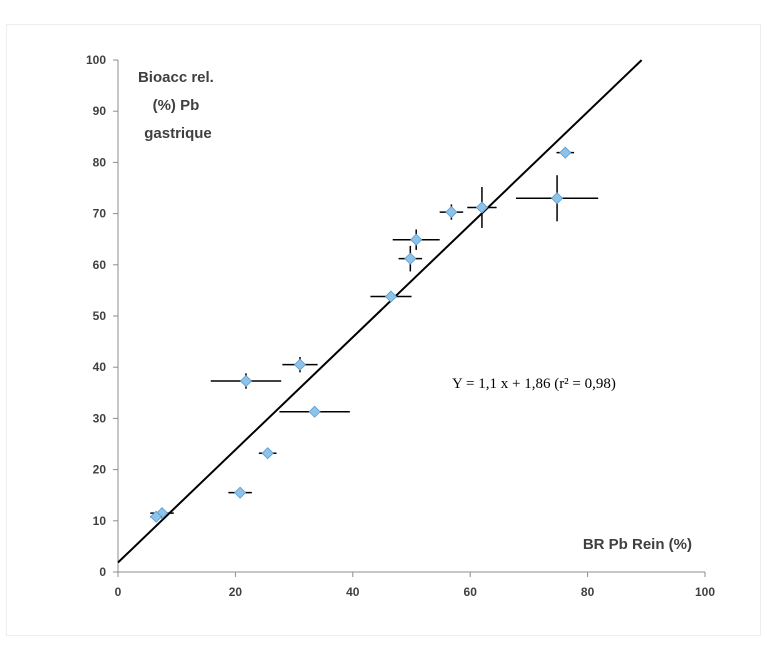 Image resolution: width=767 pixels, height=654 pixels. I want to click on y-axis-title: Bioacc rel. (%) Pb gastrique, so click(178, 105).